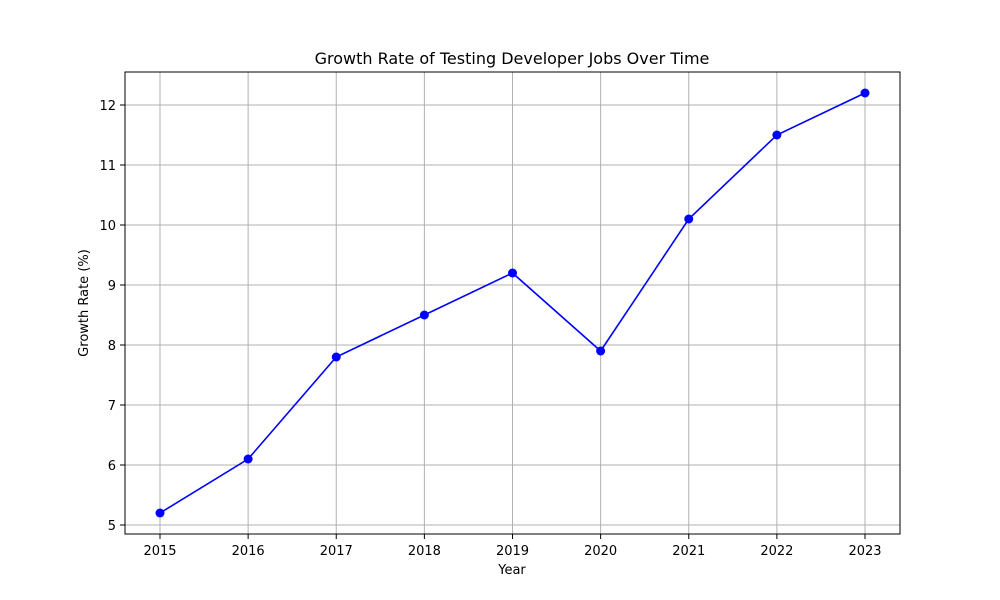 Image resolution: width=1000 pixels, height=600 pixels. Describe the element at coordinates (112, 466) in the screenshot. I see `y-tick-label: 6` at that location.